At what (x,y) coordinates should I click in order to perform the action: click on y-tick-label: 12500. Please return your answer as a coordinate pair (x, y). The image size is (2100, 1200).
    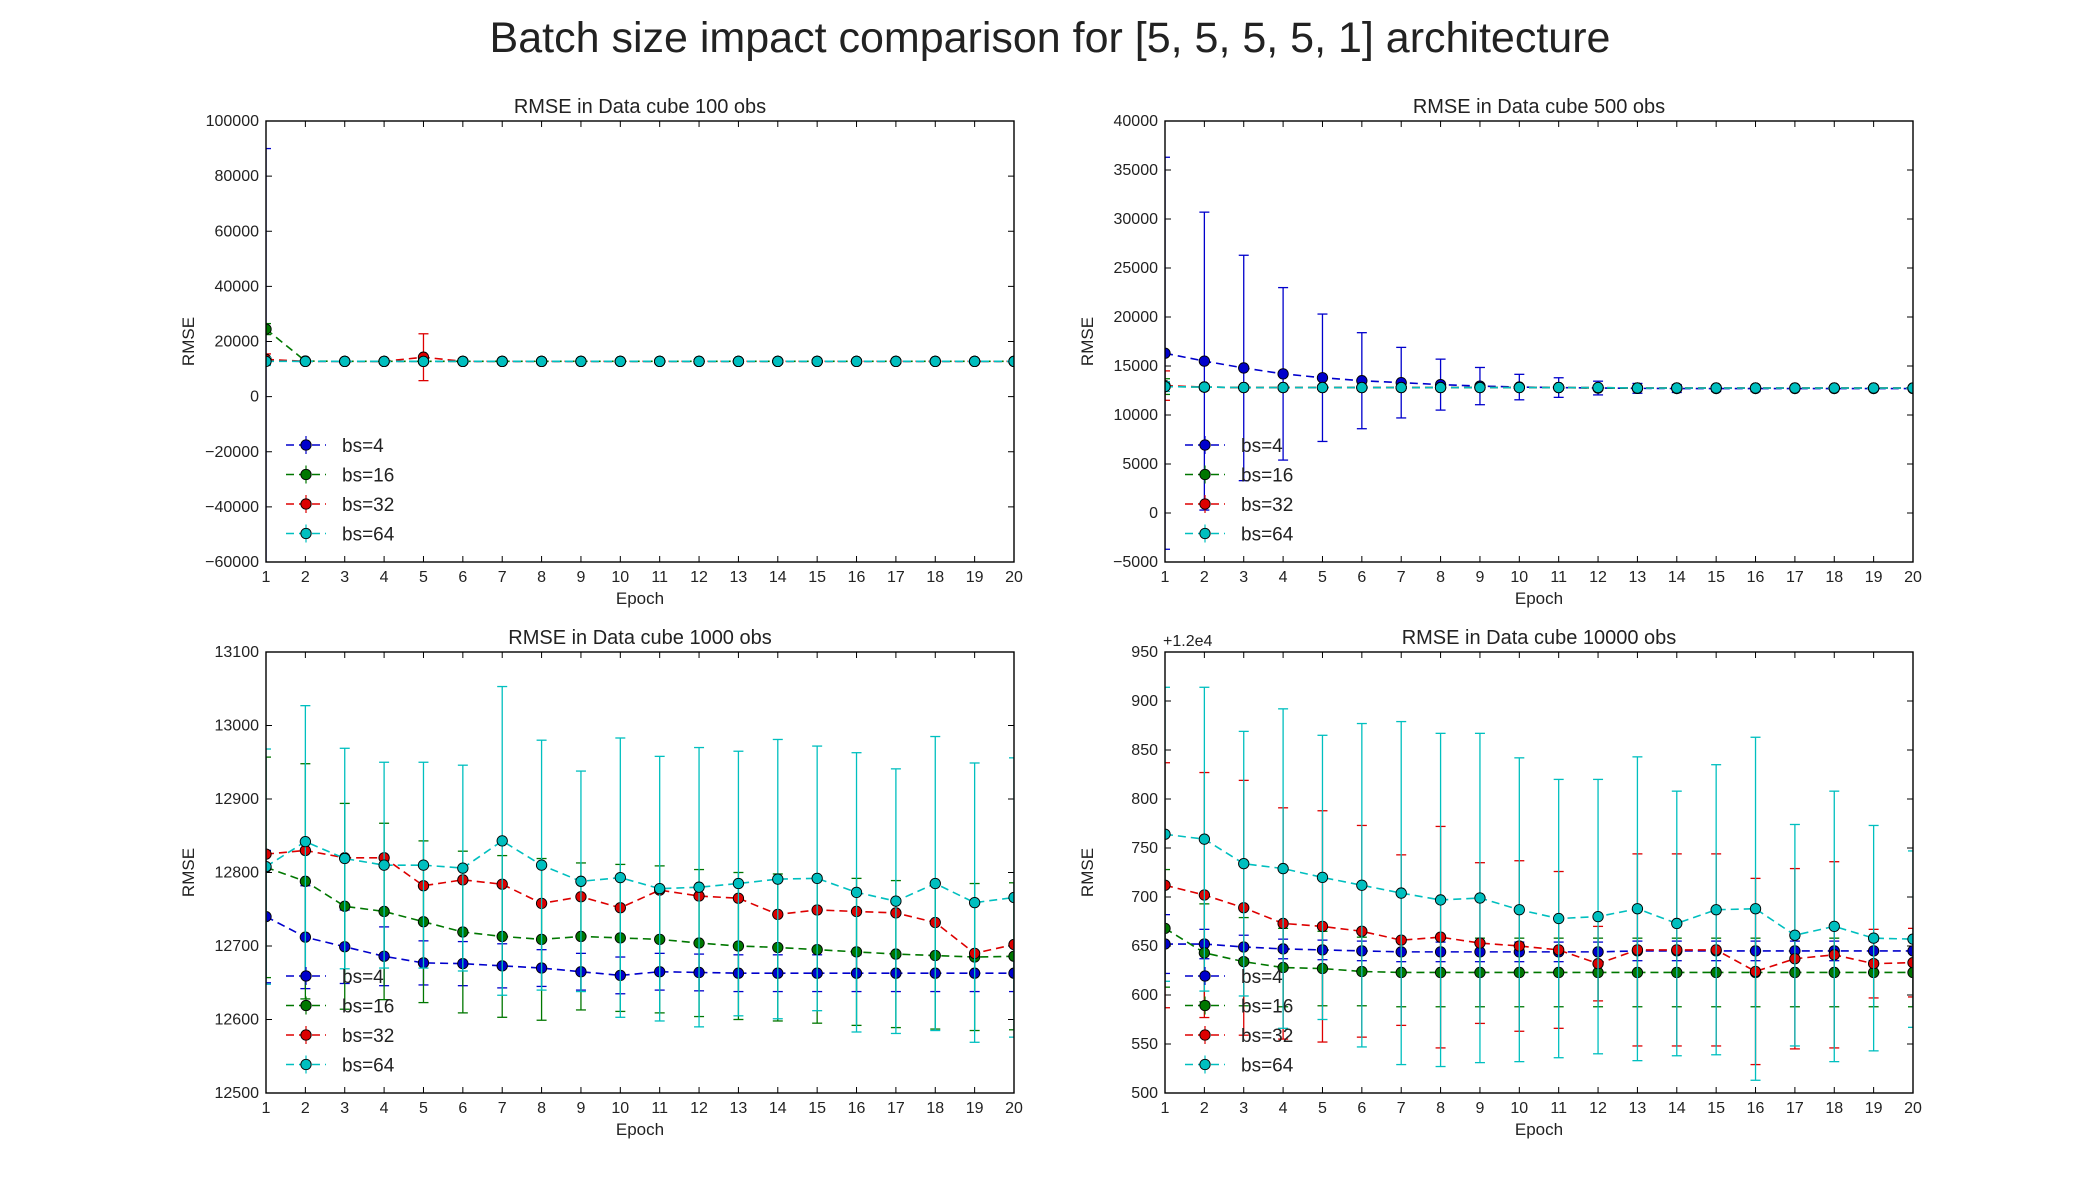
    Looking at the image, I should click on (237, 1093).